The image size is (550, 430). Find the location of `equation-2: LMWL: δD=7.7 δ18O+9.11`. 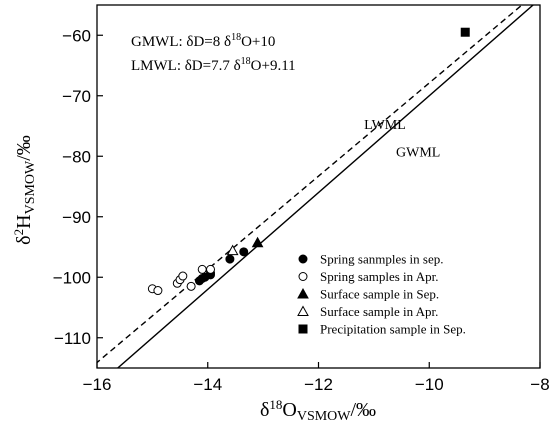

equation-2: LMWL: δD=7.7 δ18O+9.11 is located at coordinates (213, 65).